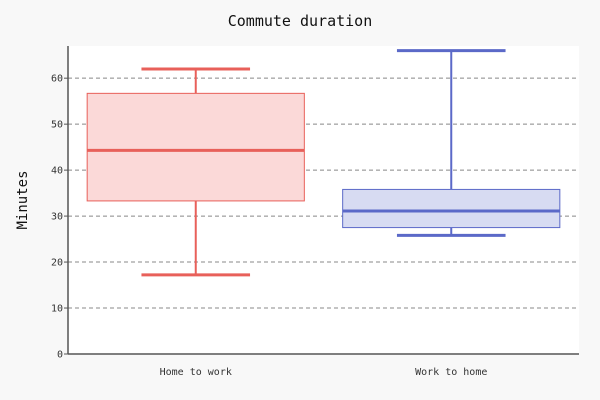 This screenshot has width=600, height=400. Describe the element at coordinates (57, 79) in the screenshot. I see `y-tick-label: 60` at that location.